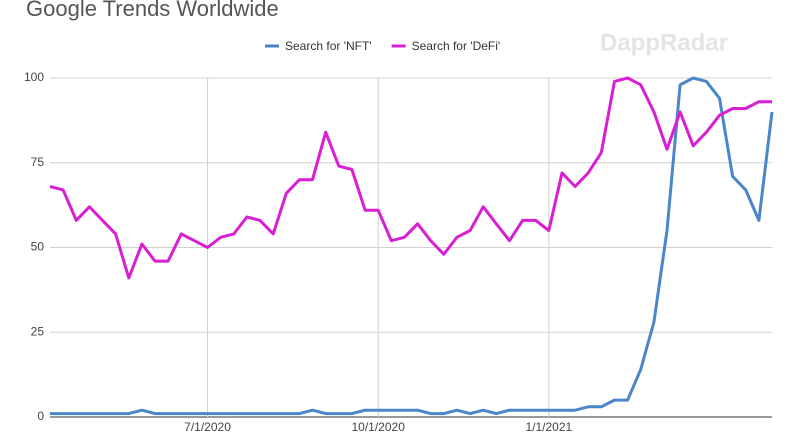 The image size is (797, 438). Describe the element at coordinates (34, 77) in the screenshot. I see `y-tick-label: 100` at that location.